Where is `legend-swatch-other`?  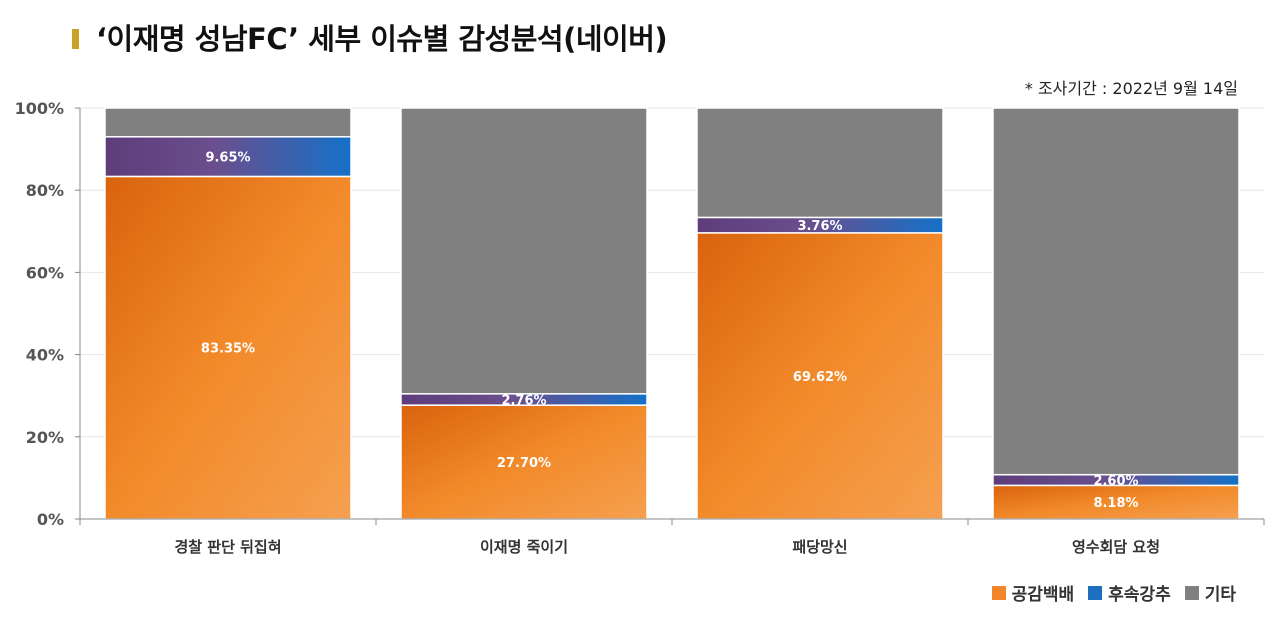
legend-swatch-other is located at coordinates (1191, 592).